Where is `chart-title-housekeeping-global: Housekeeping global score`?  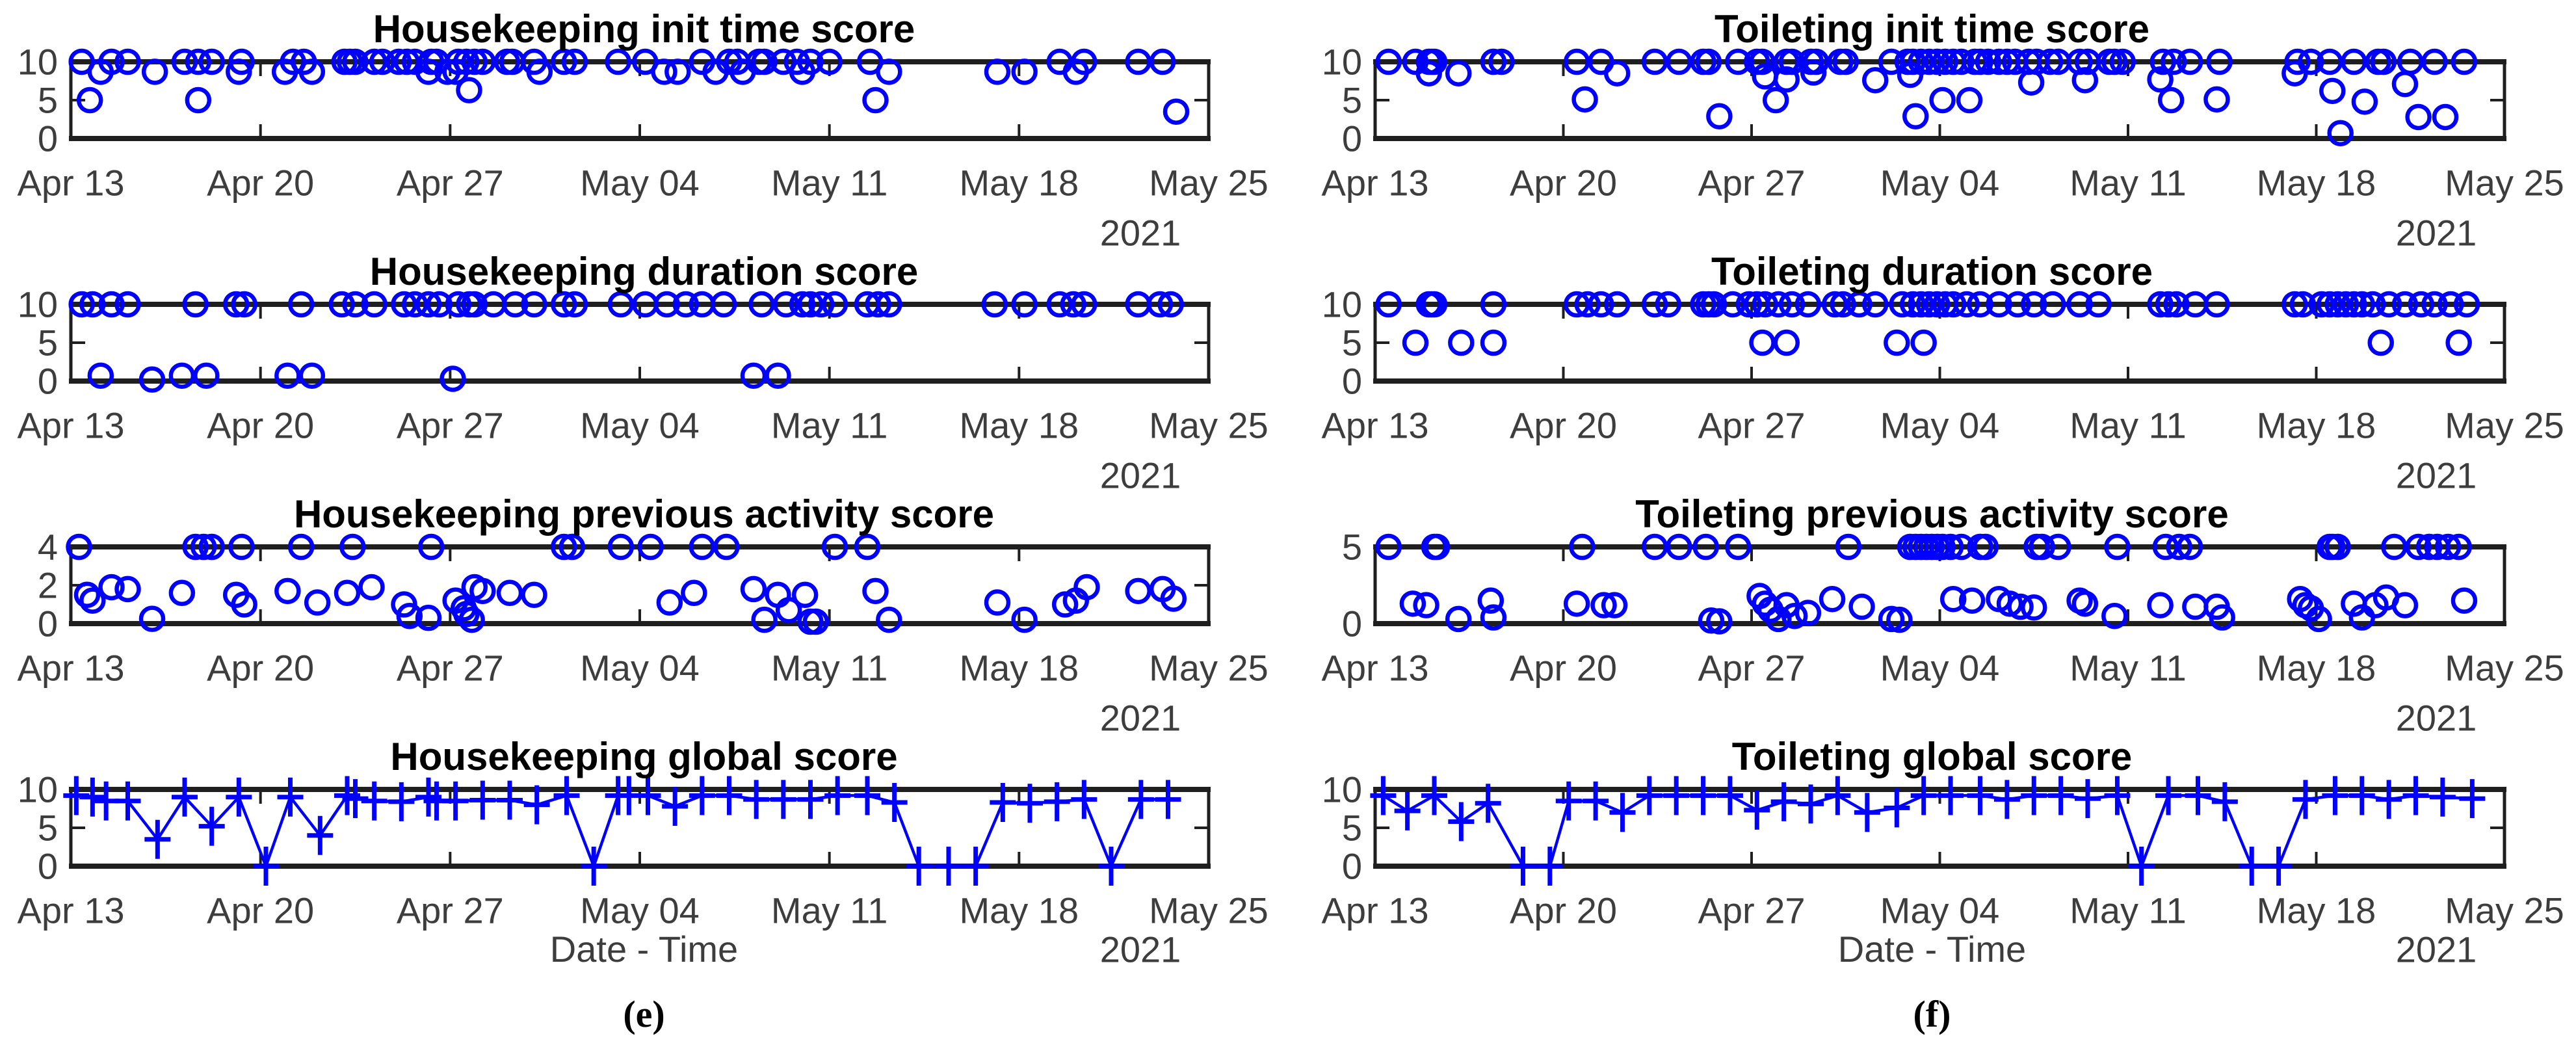 chart-title-housekeeping-global: Housekeeping global score is located at coordinates (644, 756).